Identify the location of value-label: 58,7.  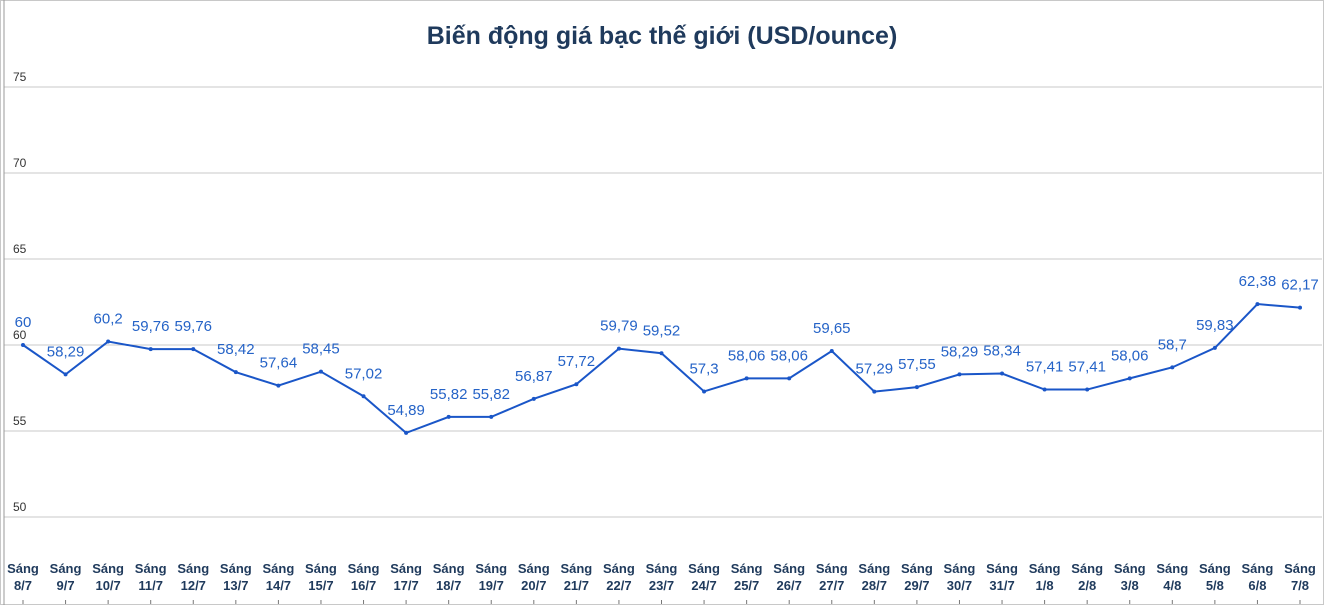
(1172, 344).